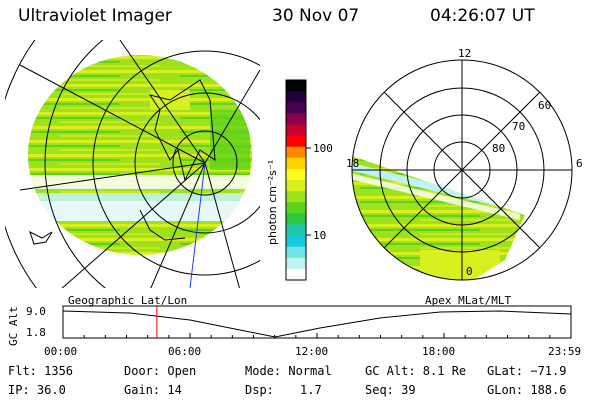  What do you see at coordinates (527, 390) in the screenshot?
I see `glon-value: GLon: 188.6` at bounding box center [527, 390].